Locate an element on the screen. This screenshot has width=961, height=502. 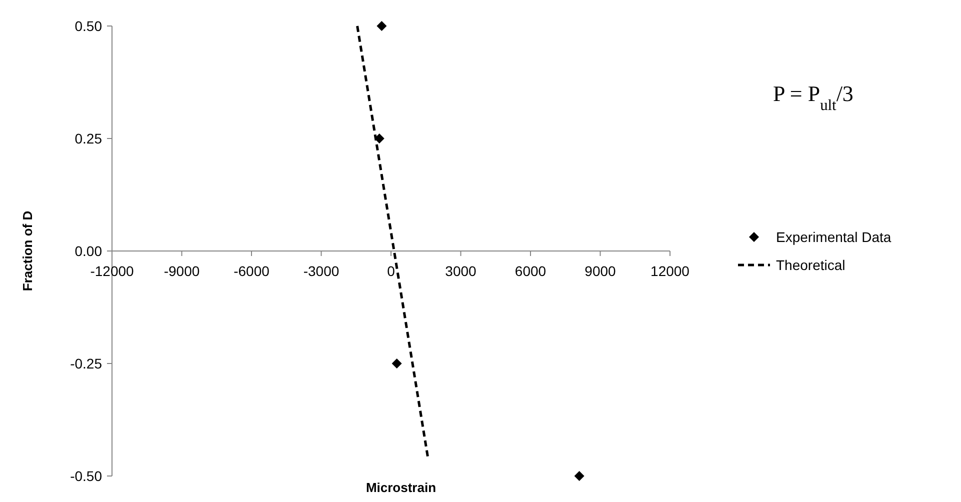
y-axis-title: Fraction of D is located at coordinates (27, 251).